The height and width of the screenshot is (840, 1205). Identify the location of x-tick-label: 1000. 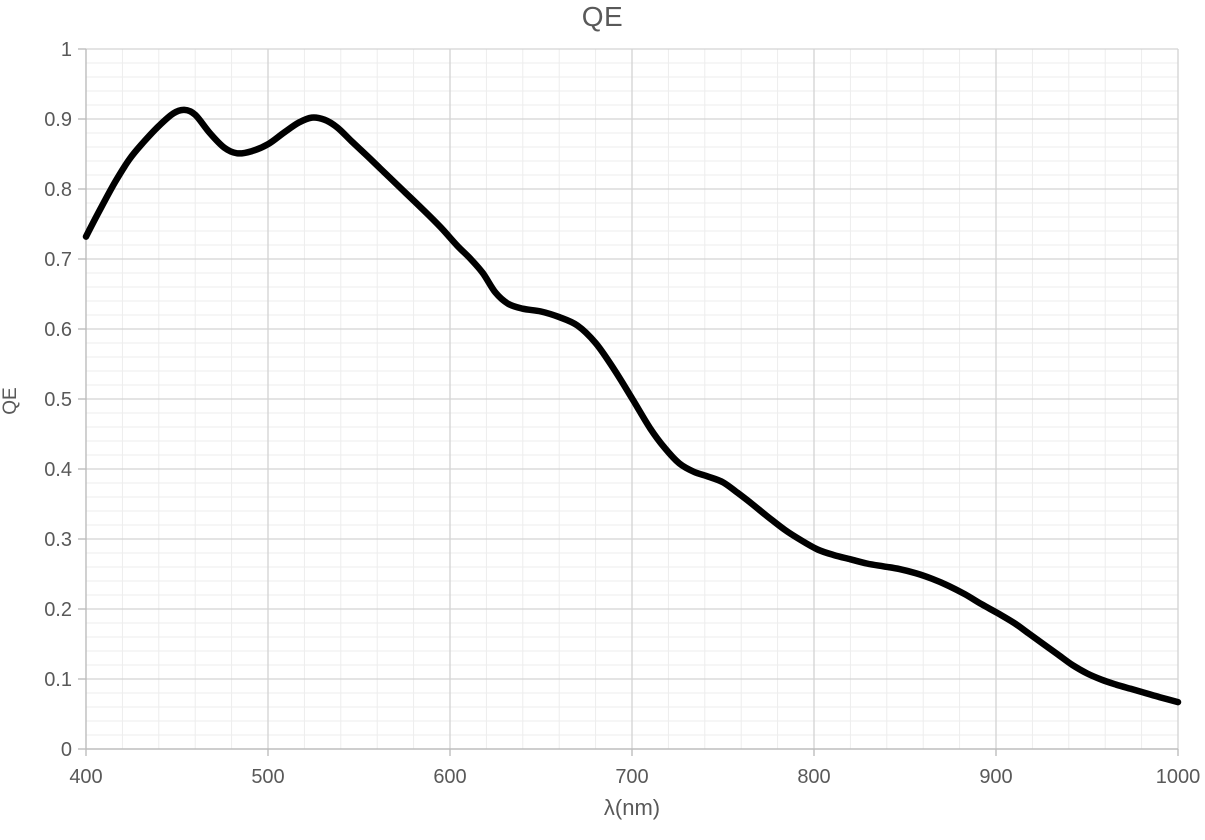
(1178, 777).